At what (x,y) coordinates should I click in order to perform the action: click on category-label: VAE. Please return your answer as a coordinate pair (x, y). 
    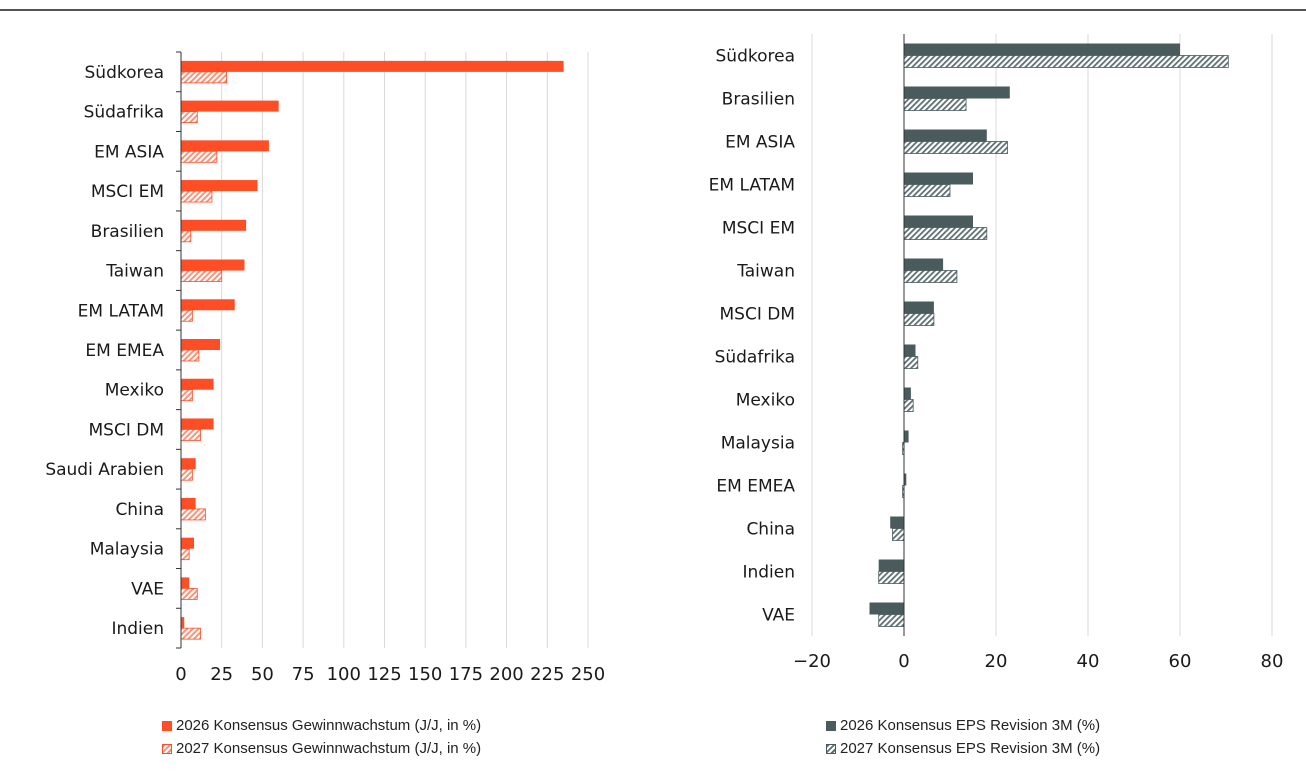
    Looking at the image, I should click on (778, 616).